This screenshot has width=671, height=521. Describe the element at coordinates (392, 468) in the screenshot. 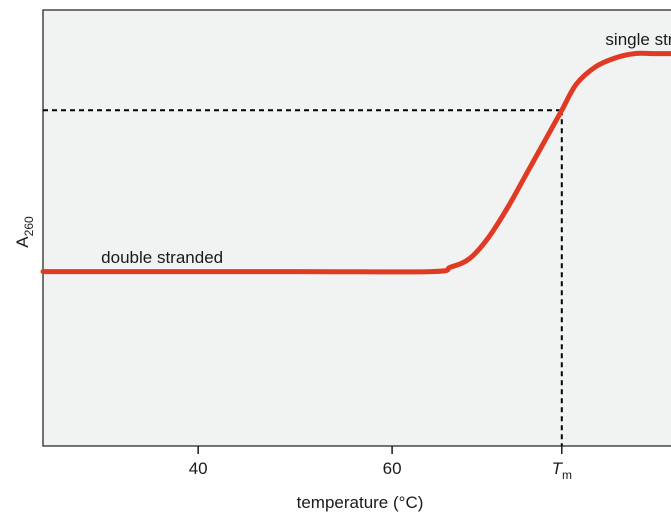

I see `x-tick-label-1: 60` at that location.